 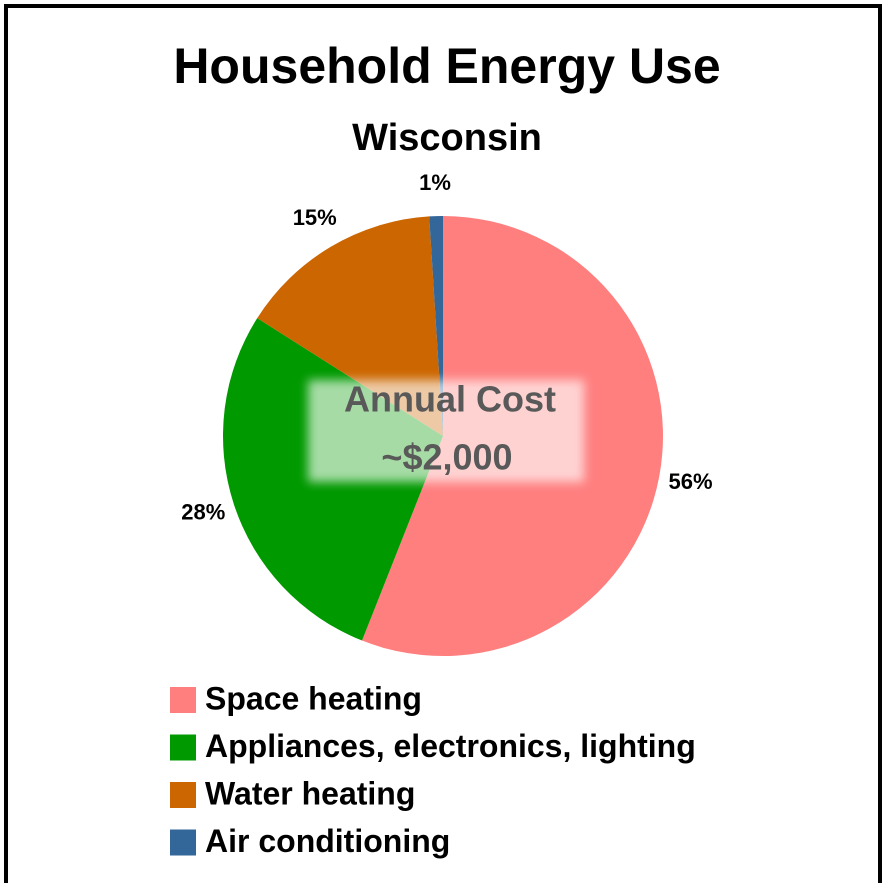 I want to click on annotation: Annual Cost, so click(x=450, y=399).